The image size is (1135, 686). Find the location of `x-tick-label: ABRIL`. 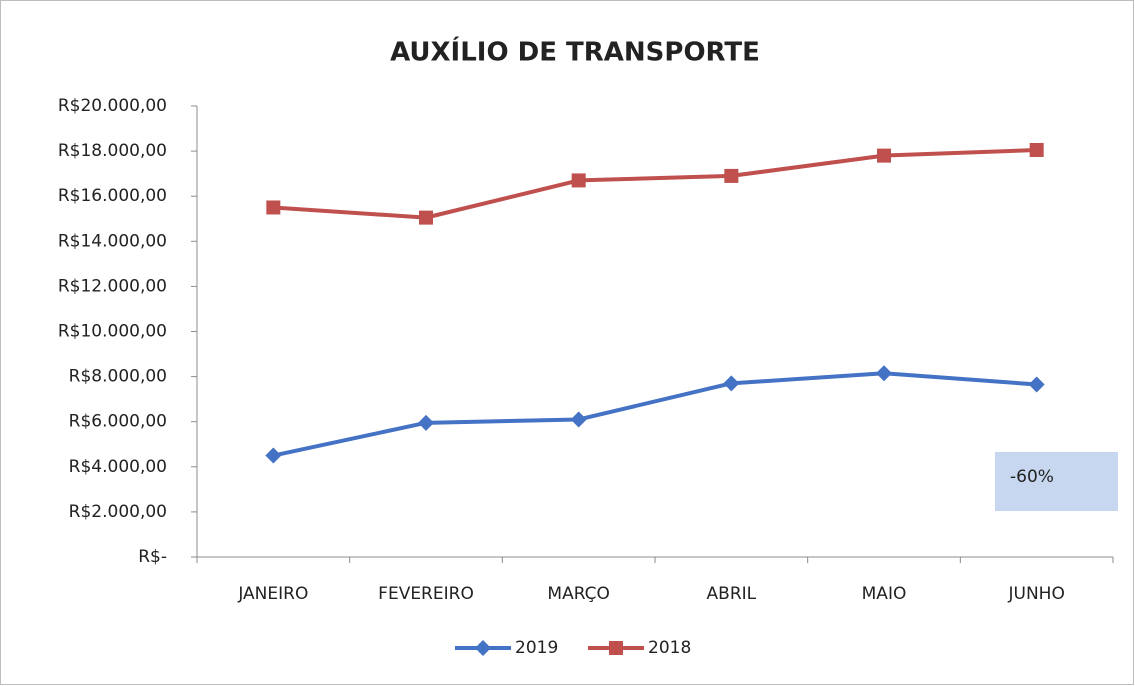

x-tick-label: ABRIL is located at coordinates (732, 594).